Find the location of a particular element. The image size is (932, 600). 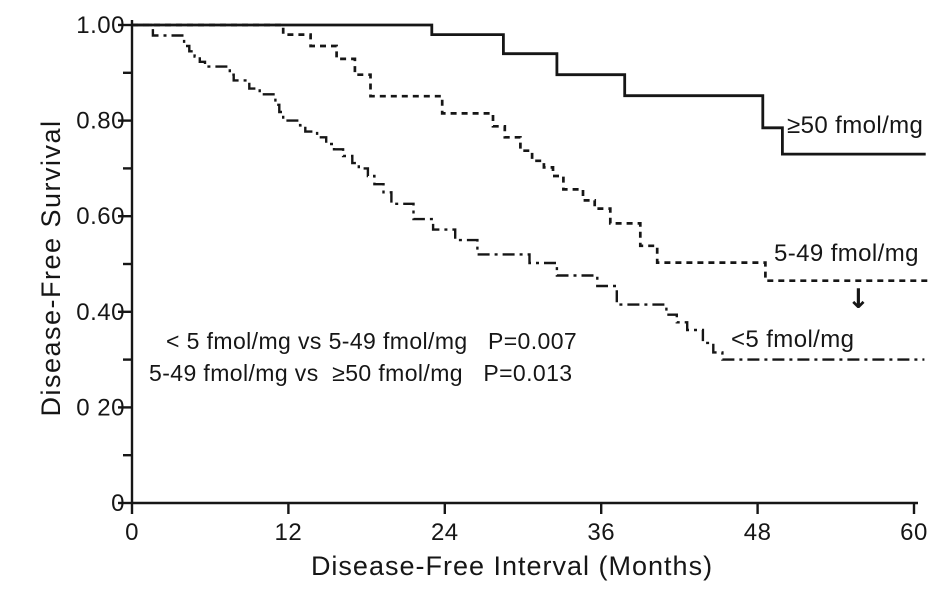

x-tick-label: 0 is located at coordinates (132, 532).